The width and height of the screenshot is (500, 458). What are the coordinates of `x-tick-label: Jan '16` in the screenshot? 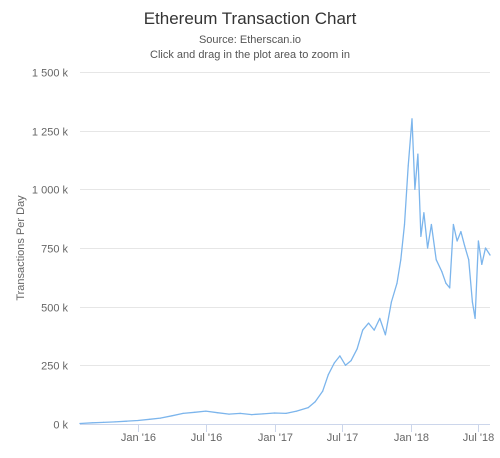 It's located at (138, 438).